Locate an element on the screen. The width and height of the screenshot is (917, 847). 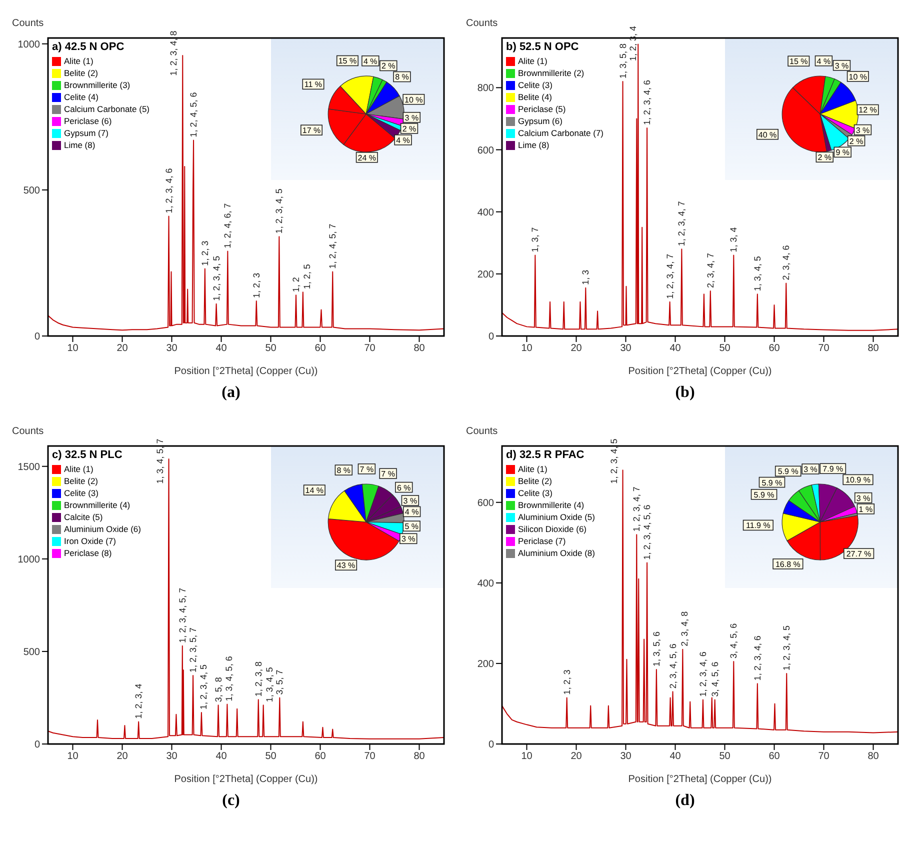
data-label: 40 % is located at coordinates (767, 135).